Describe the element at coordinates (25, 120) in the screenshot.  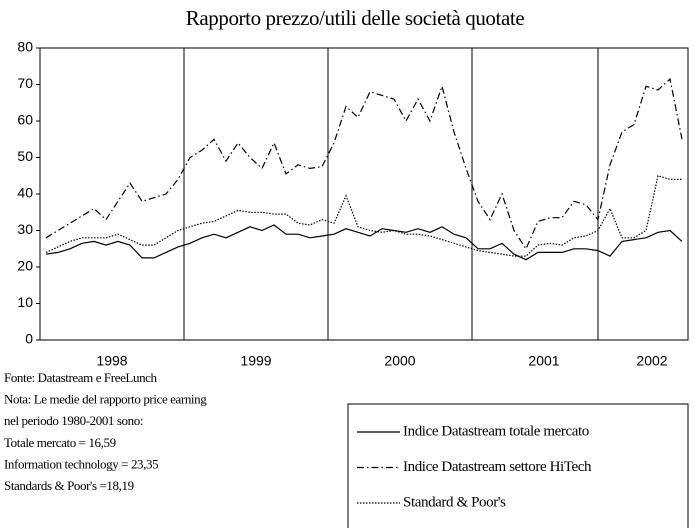
I see `y-tick-label: 60` at that location.